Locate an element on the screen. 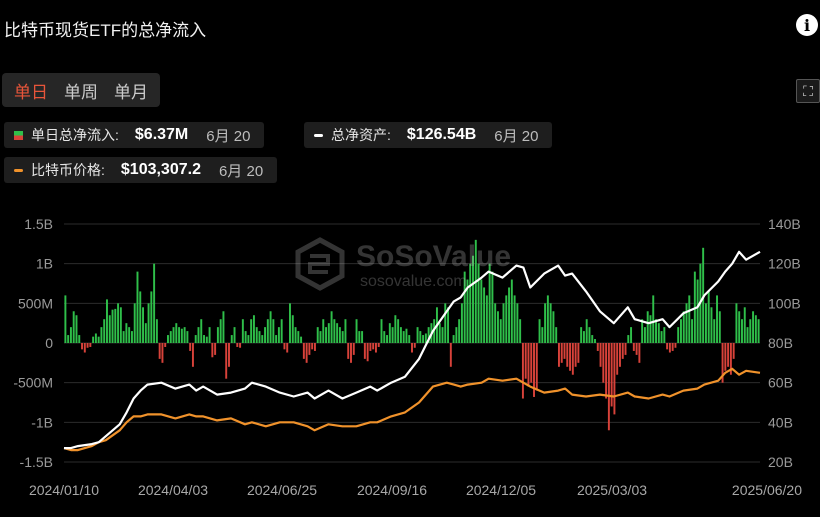 The height and width of the screenshot is (517, 820). legend-total-assets-value: $126.54B is located at coordinates (441, 134).